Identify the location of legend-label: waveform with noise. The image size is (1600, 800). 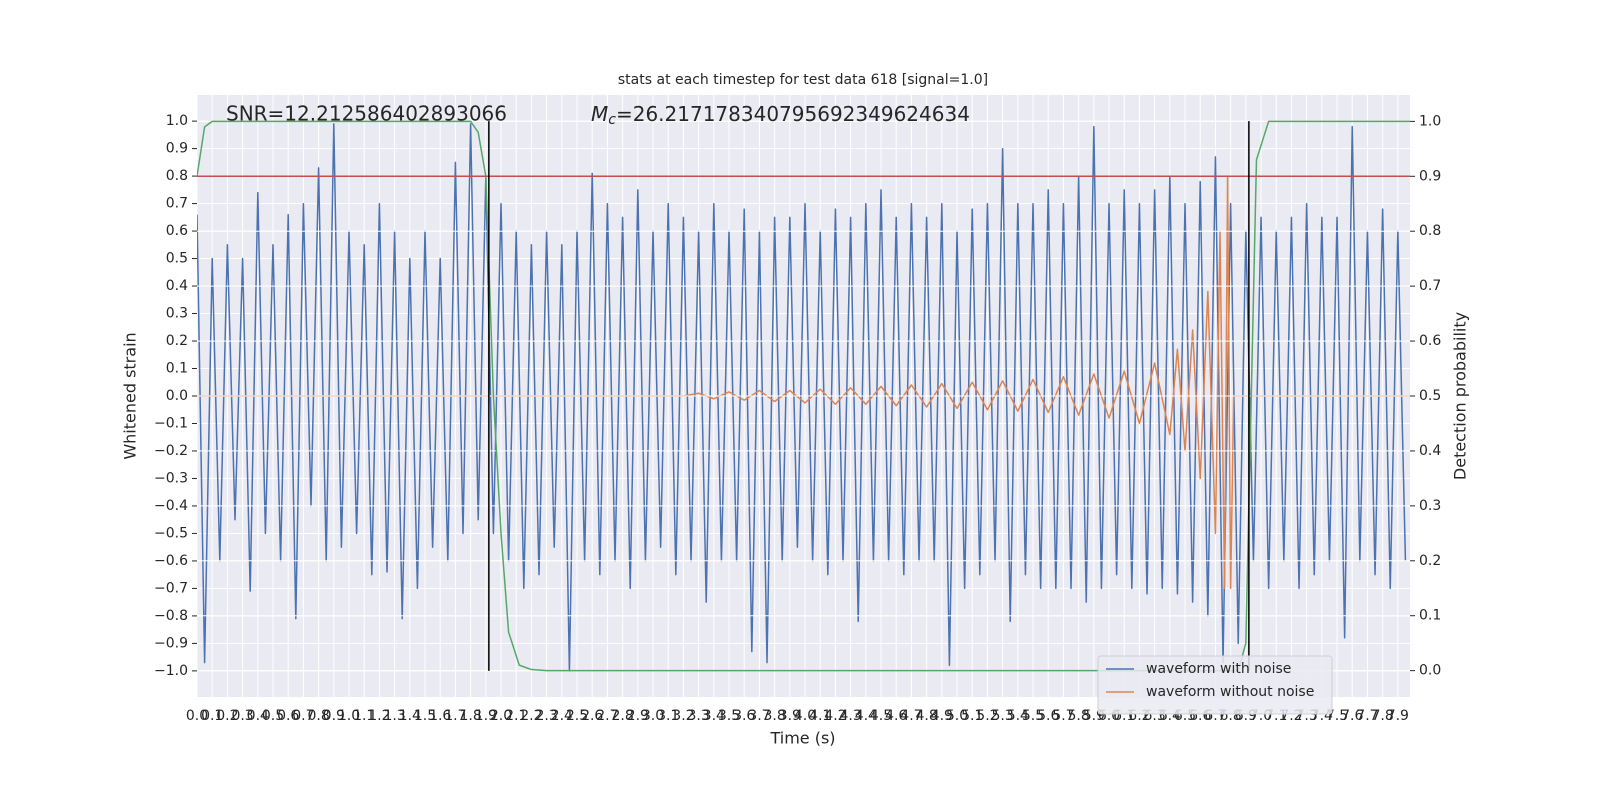
(1218, 669).